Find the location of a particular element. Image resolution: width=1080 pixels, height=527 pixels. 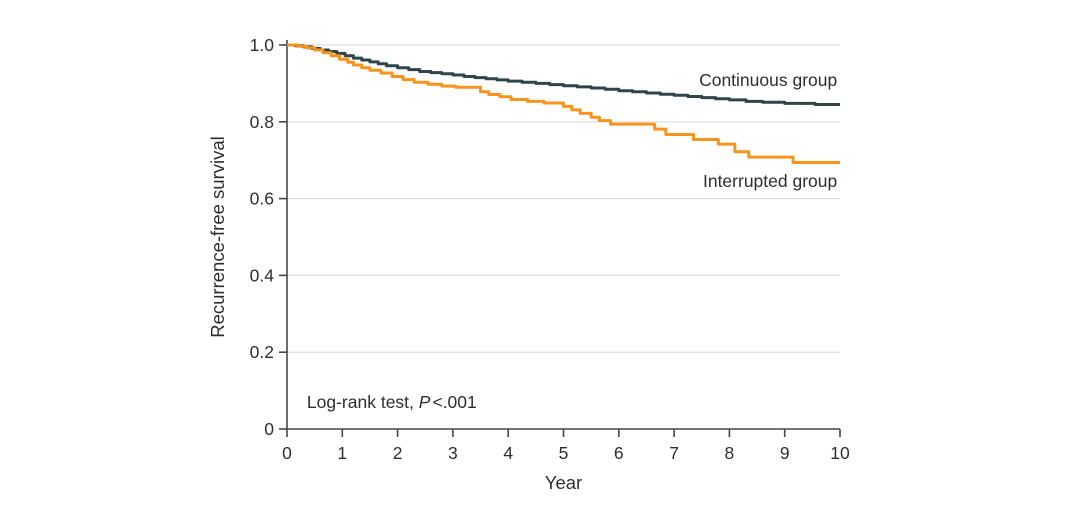

x-tick-label: 0 is located at coordinates (287, 453).